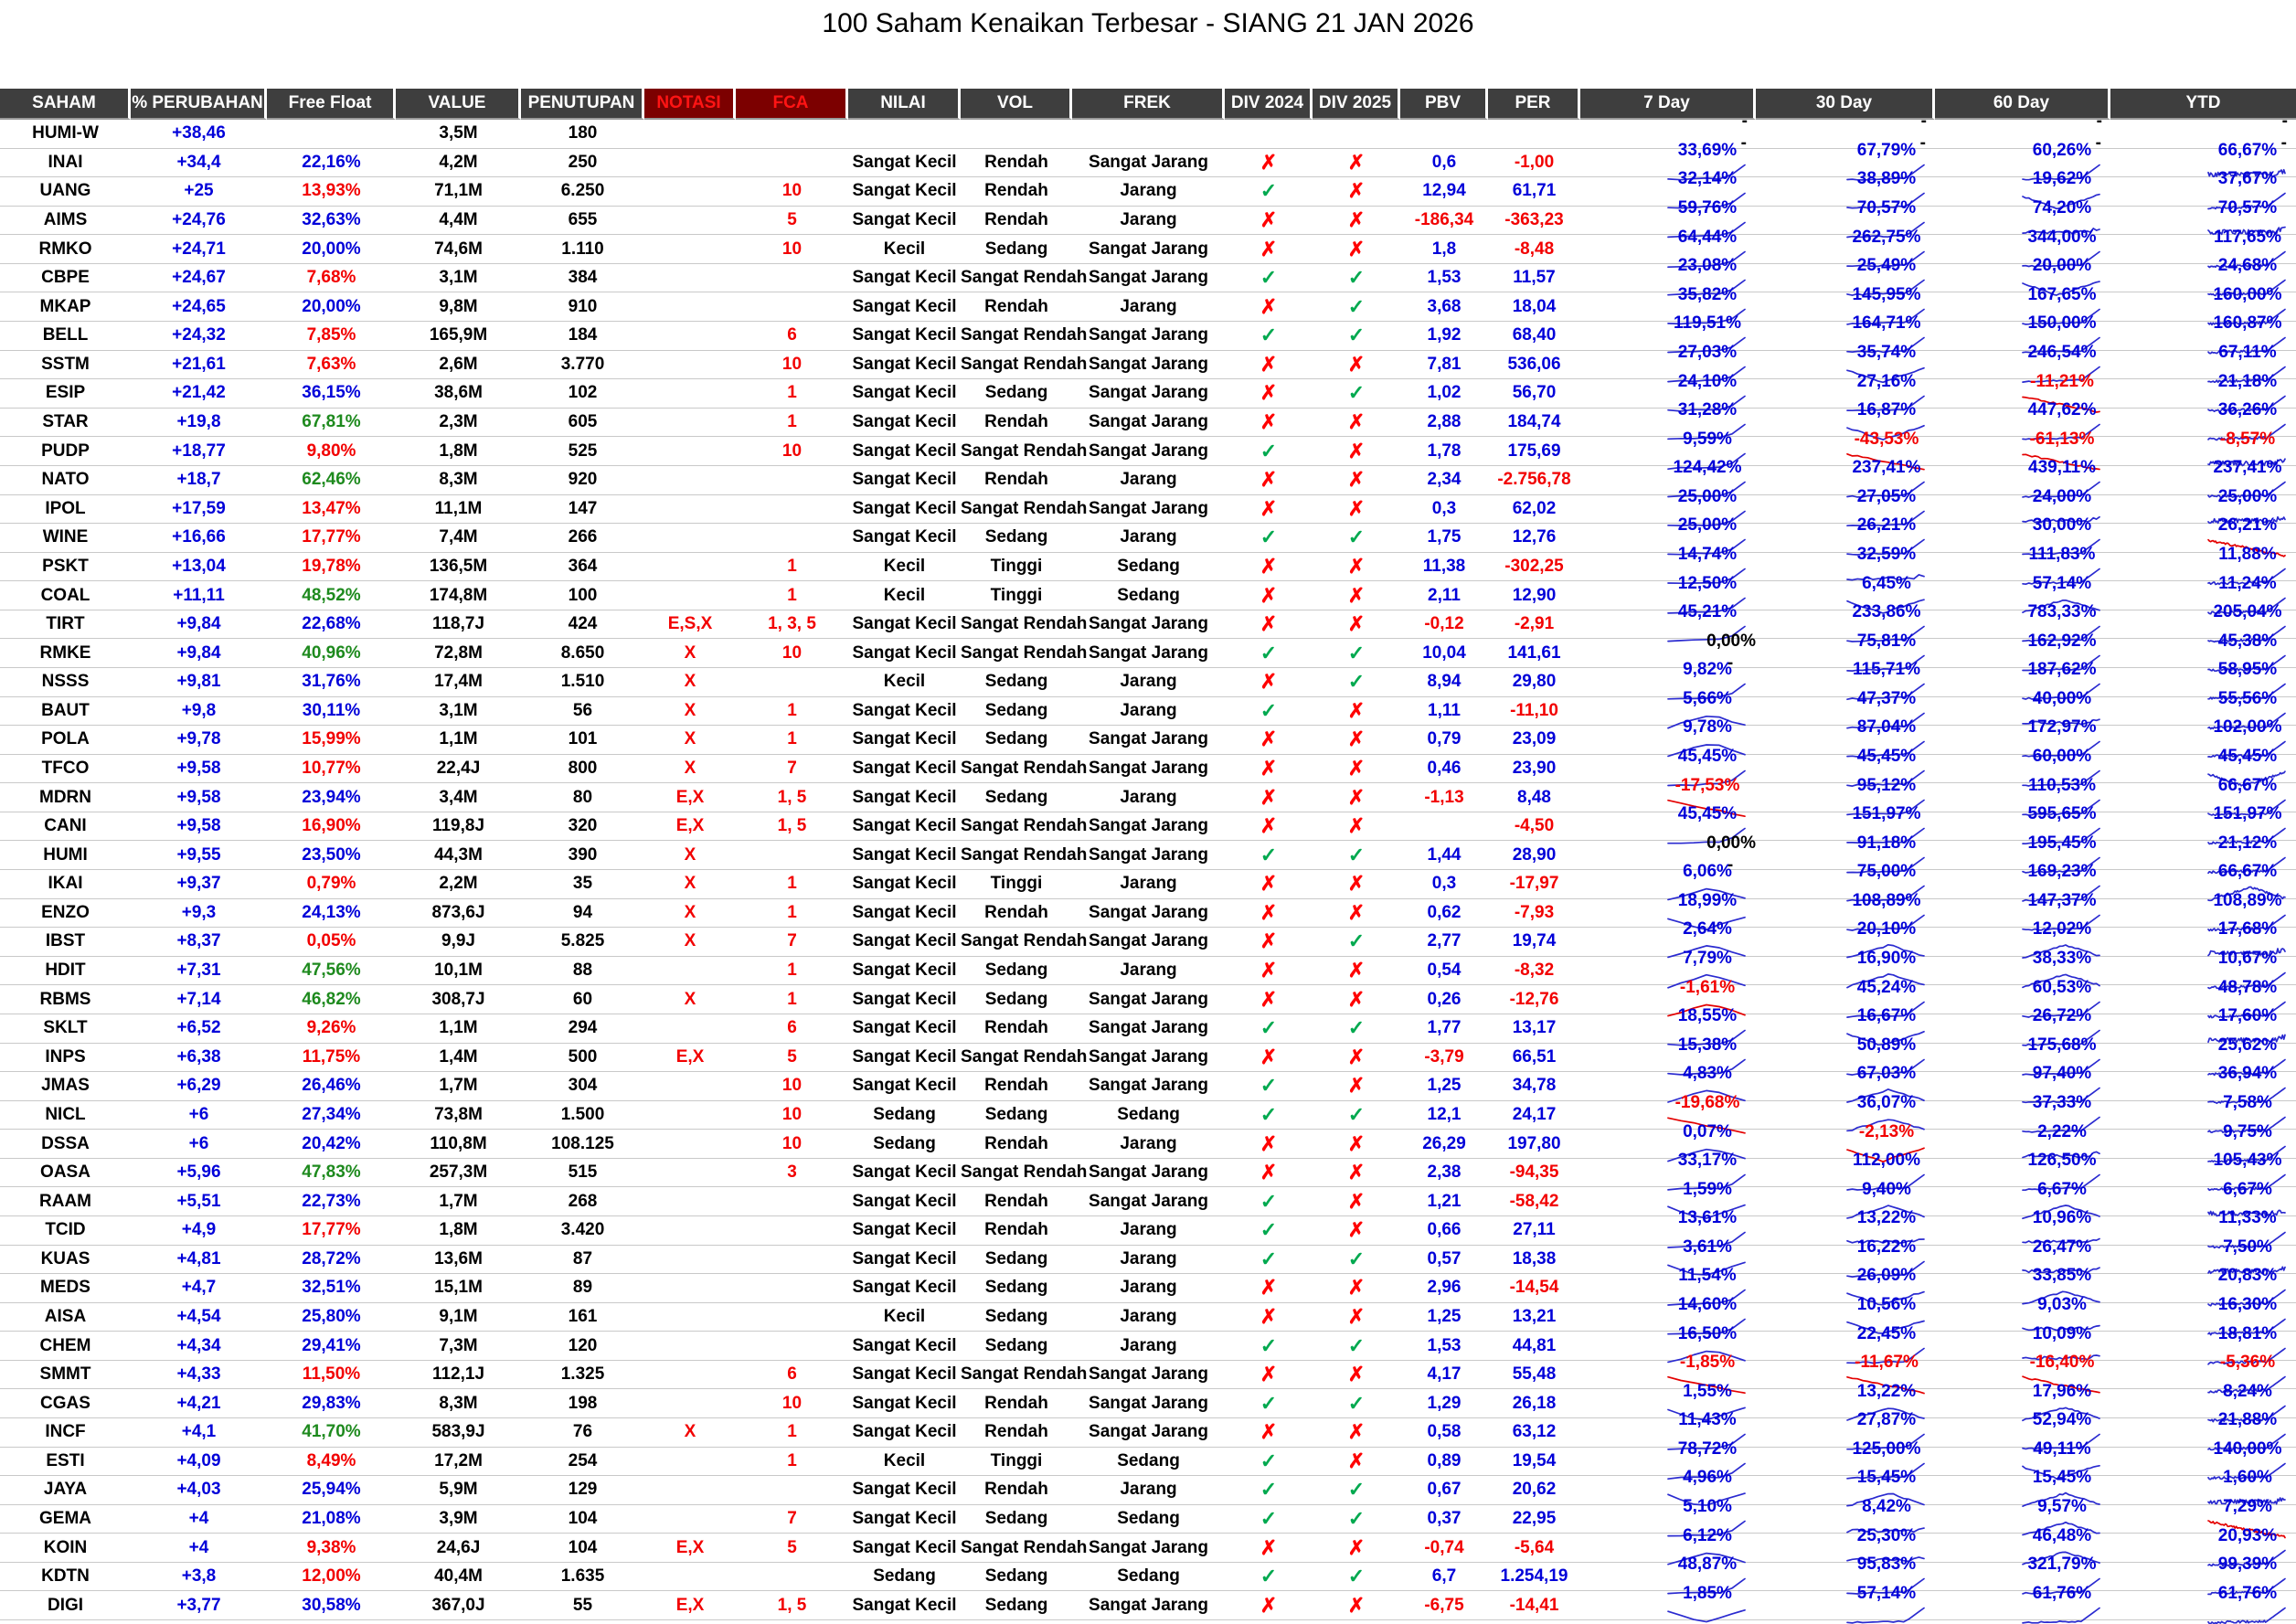 The width and height of the screenshot is (2296, 1624). What do you see at coordinates (583, 1403) in the screenshot?
I see `cell-close: 198` at bounding box center [583, 1403].